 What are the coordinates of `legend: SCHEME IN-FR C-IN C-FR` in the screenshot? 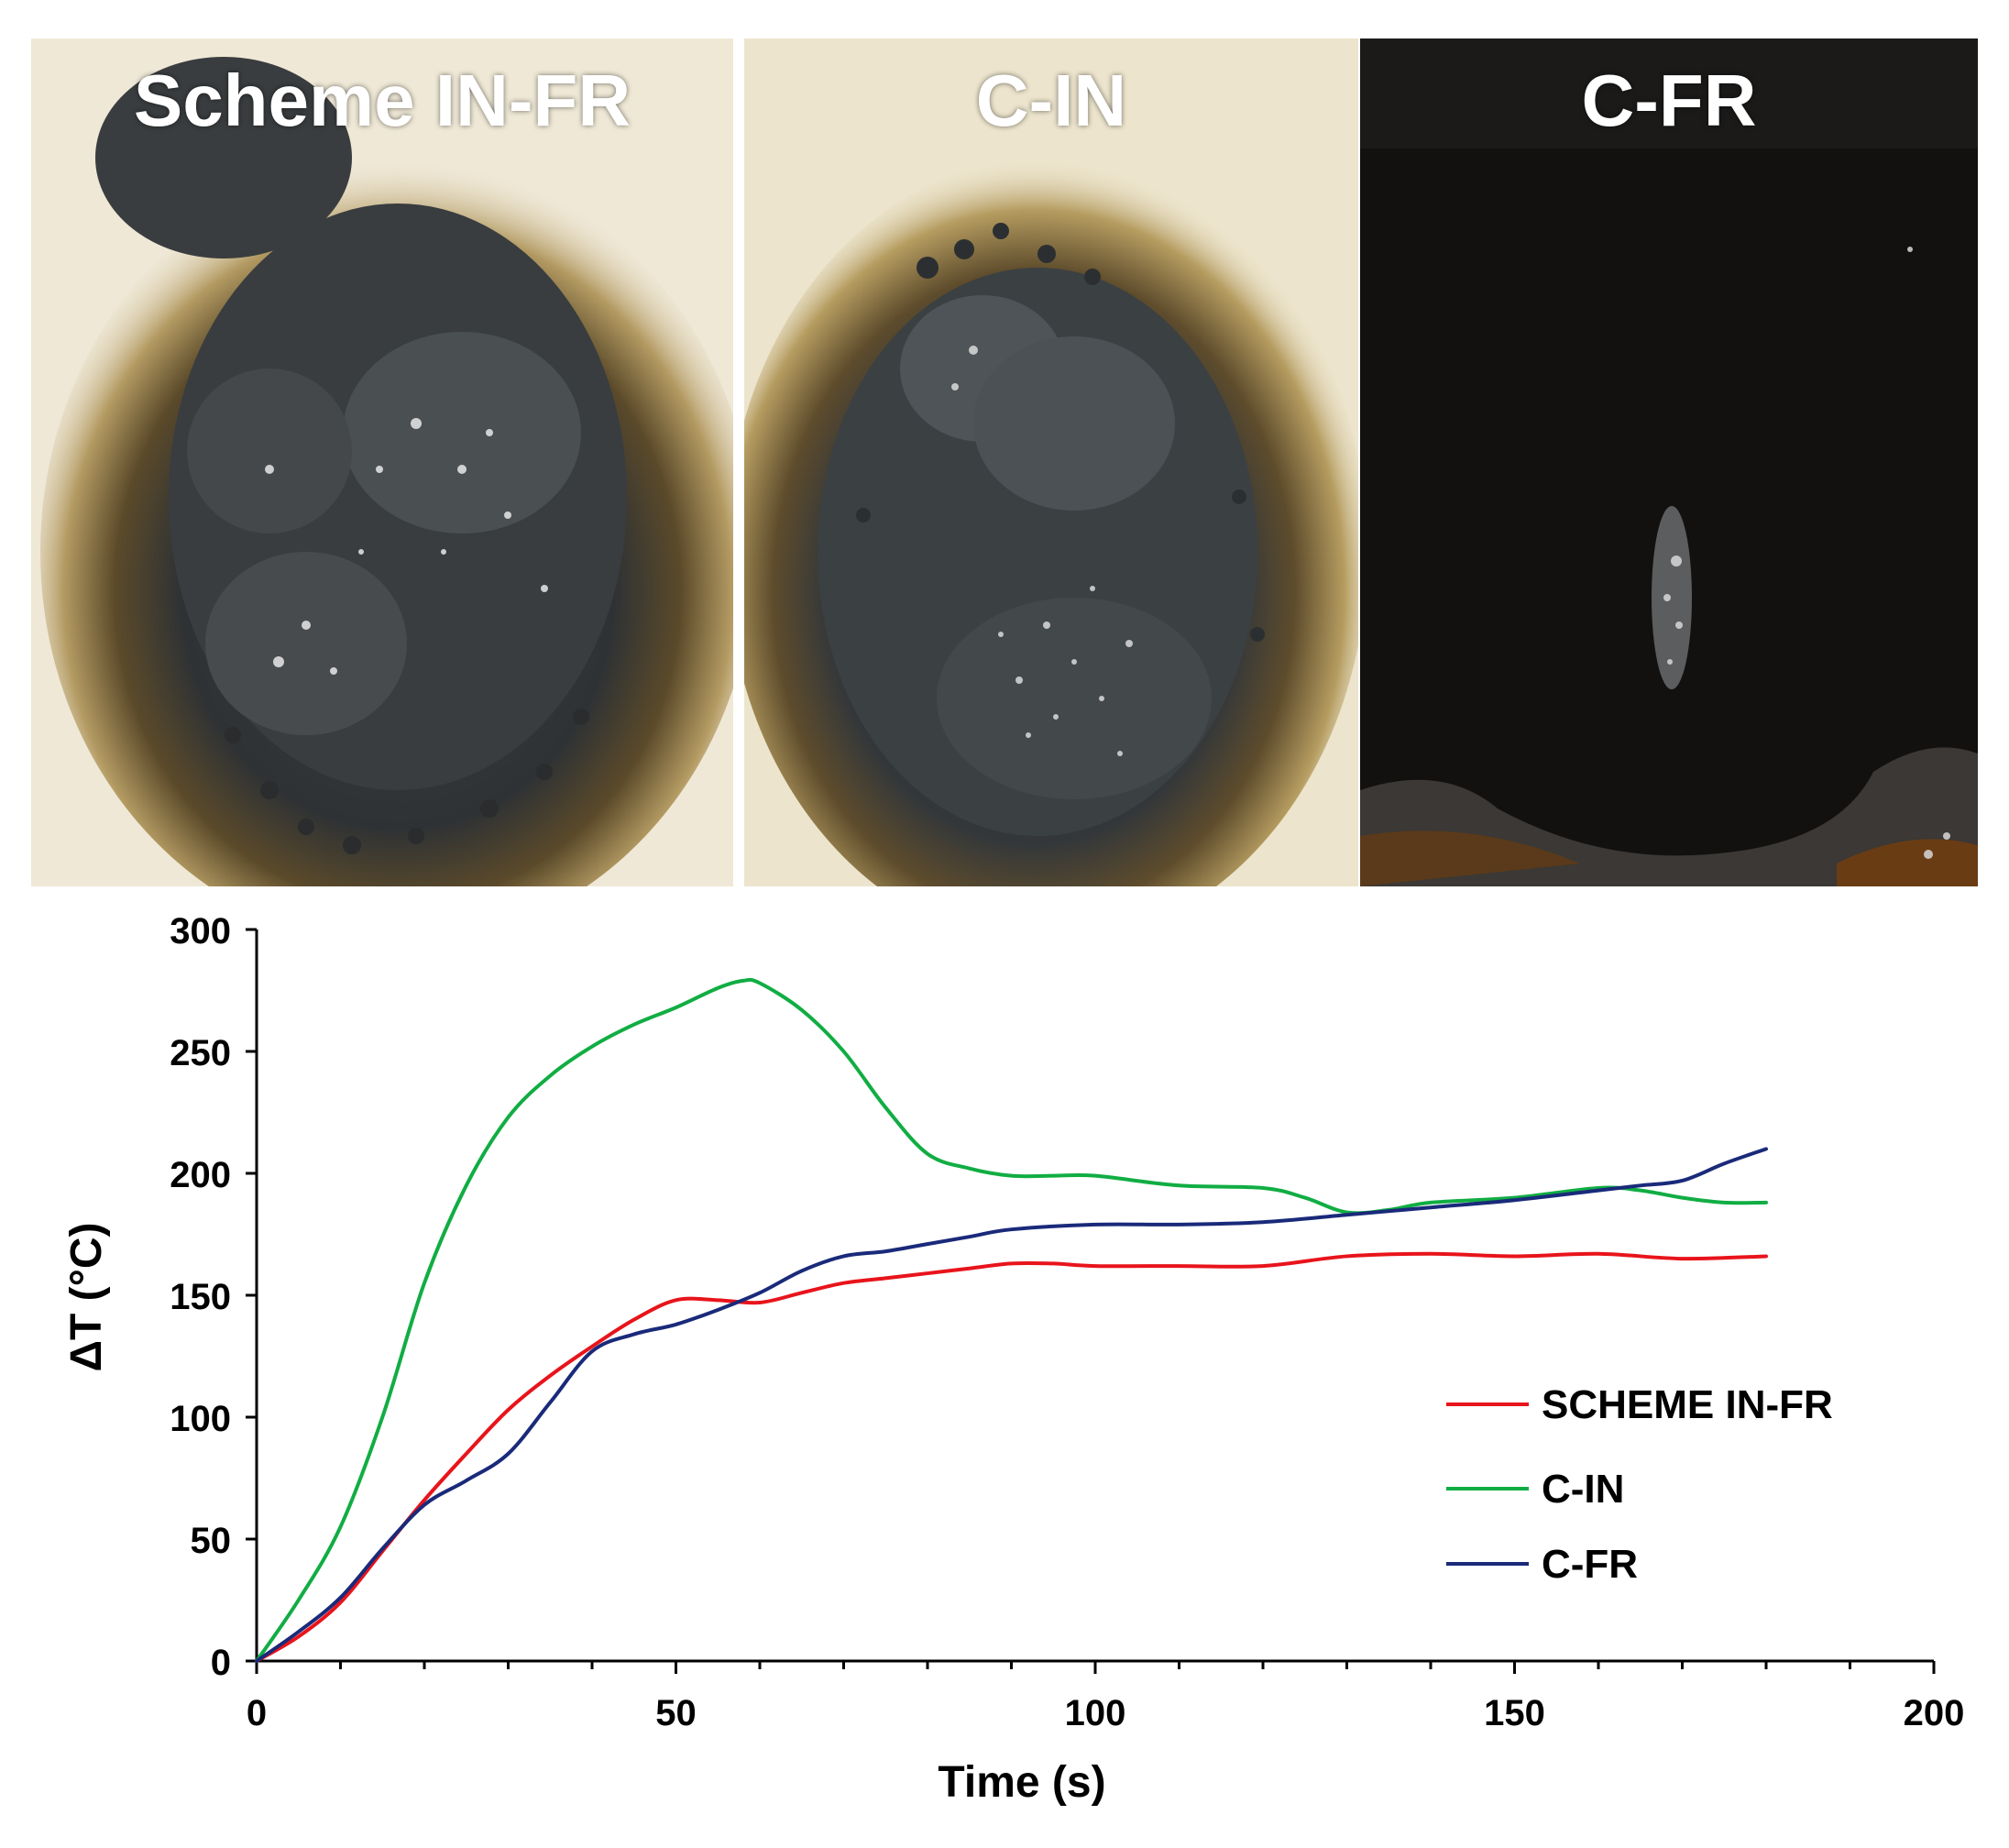 It's located at (1639, 1484).